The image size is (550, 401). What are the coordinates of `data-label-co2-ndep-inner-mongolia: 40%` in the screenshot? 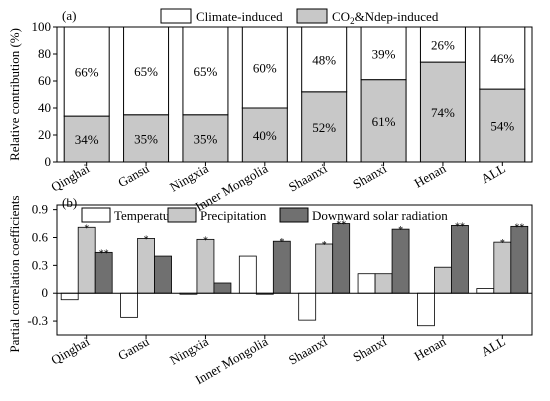 It's located at (265, 135).